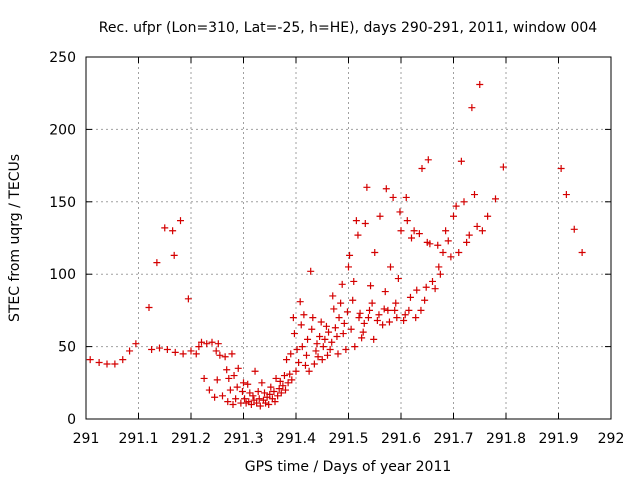 The width and height of the screenshot is (640, 480). What do you see at coordinates (62, 275) in the screenshot?
I see `y-tick-label: 100` at bounding box center [62, 275].